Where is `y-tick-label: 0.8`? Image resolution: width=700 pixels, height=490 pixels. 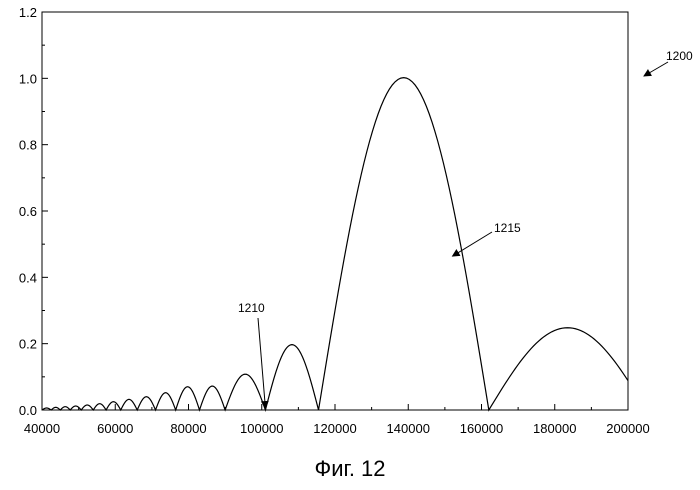
y-tick-label: 0.8 is located at coordinates (28, 145).